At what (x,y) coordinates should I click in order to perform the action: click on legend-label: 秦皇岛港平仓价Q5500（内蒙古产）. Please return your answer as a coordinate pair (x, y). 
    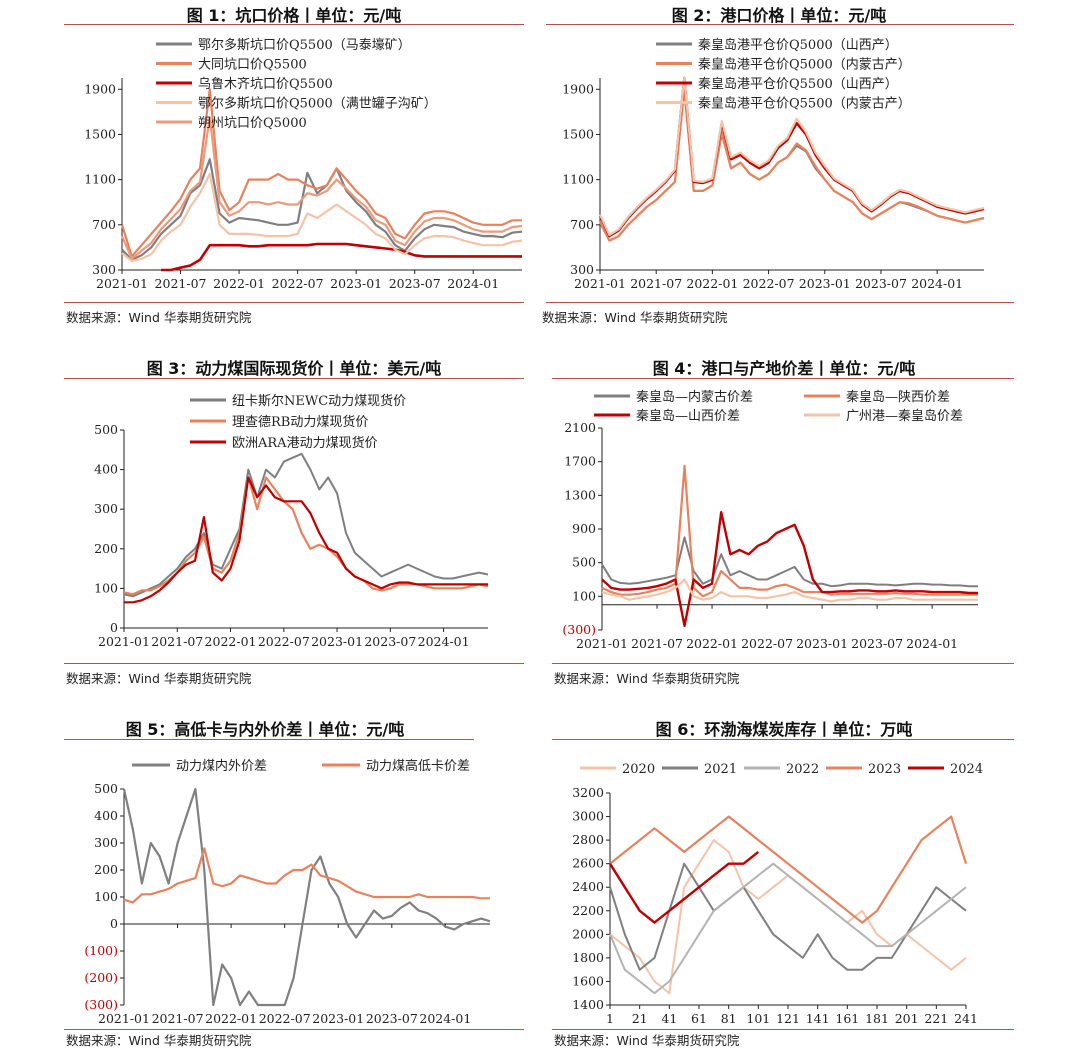
    Looking at the image, I should click on (804, 104).